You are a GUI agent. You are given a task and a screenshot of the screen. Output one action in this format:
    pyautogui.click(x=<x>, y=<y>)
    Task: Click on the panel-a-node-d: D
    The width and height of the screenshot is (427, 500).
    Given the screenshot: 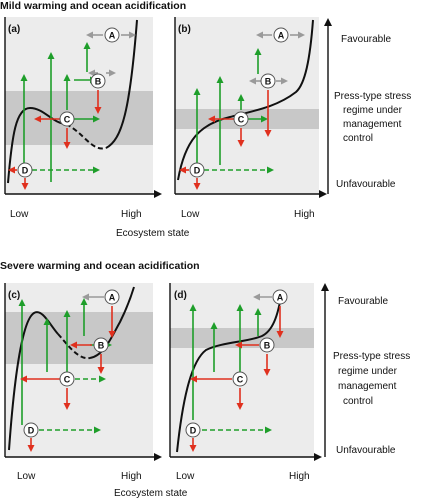 What is the action you would take?
    pyautogui.click(x=25, y=170)
    